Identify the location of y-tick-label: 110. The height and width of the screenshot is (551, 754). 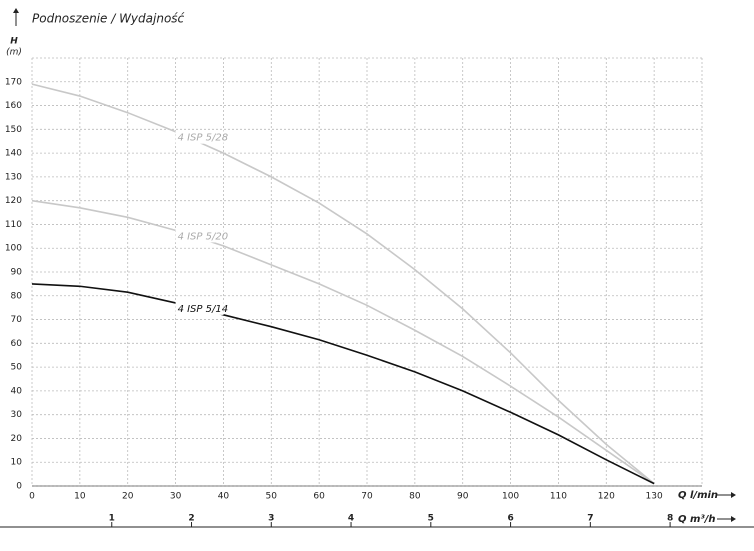
(13, 225).